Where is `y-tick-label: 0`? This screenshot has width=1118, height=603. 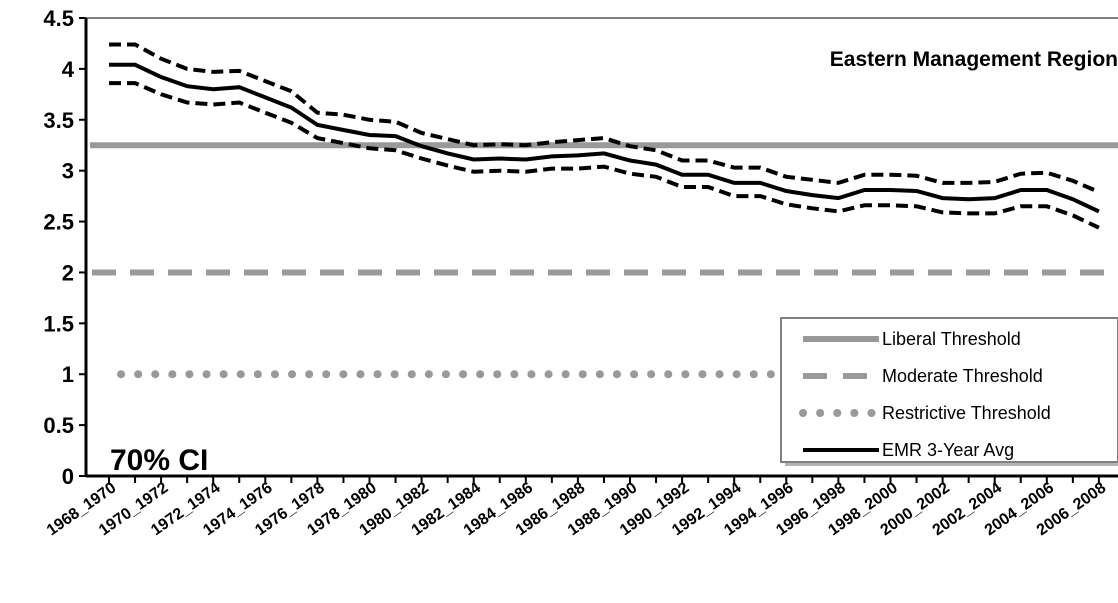
y-tick-label: 0 is located at coordinates (68, 476).